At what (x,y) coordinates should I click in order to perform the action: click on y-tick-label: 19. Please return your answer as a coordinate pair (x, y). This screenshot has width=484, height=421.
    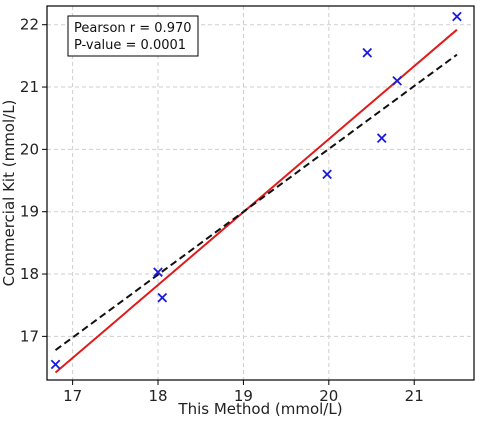
    Looking at the image, I should click on (29, 212).